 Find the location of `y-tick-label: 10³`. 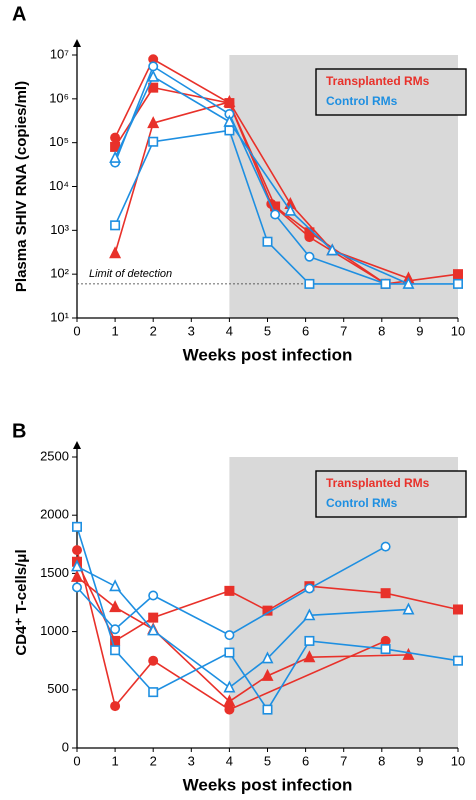

y-tick-label: 10³ is located at coordinates (59, 229).